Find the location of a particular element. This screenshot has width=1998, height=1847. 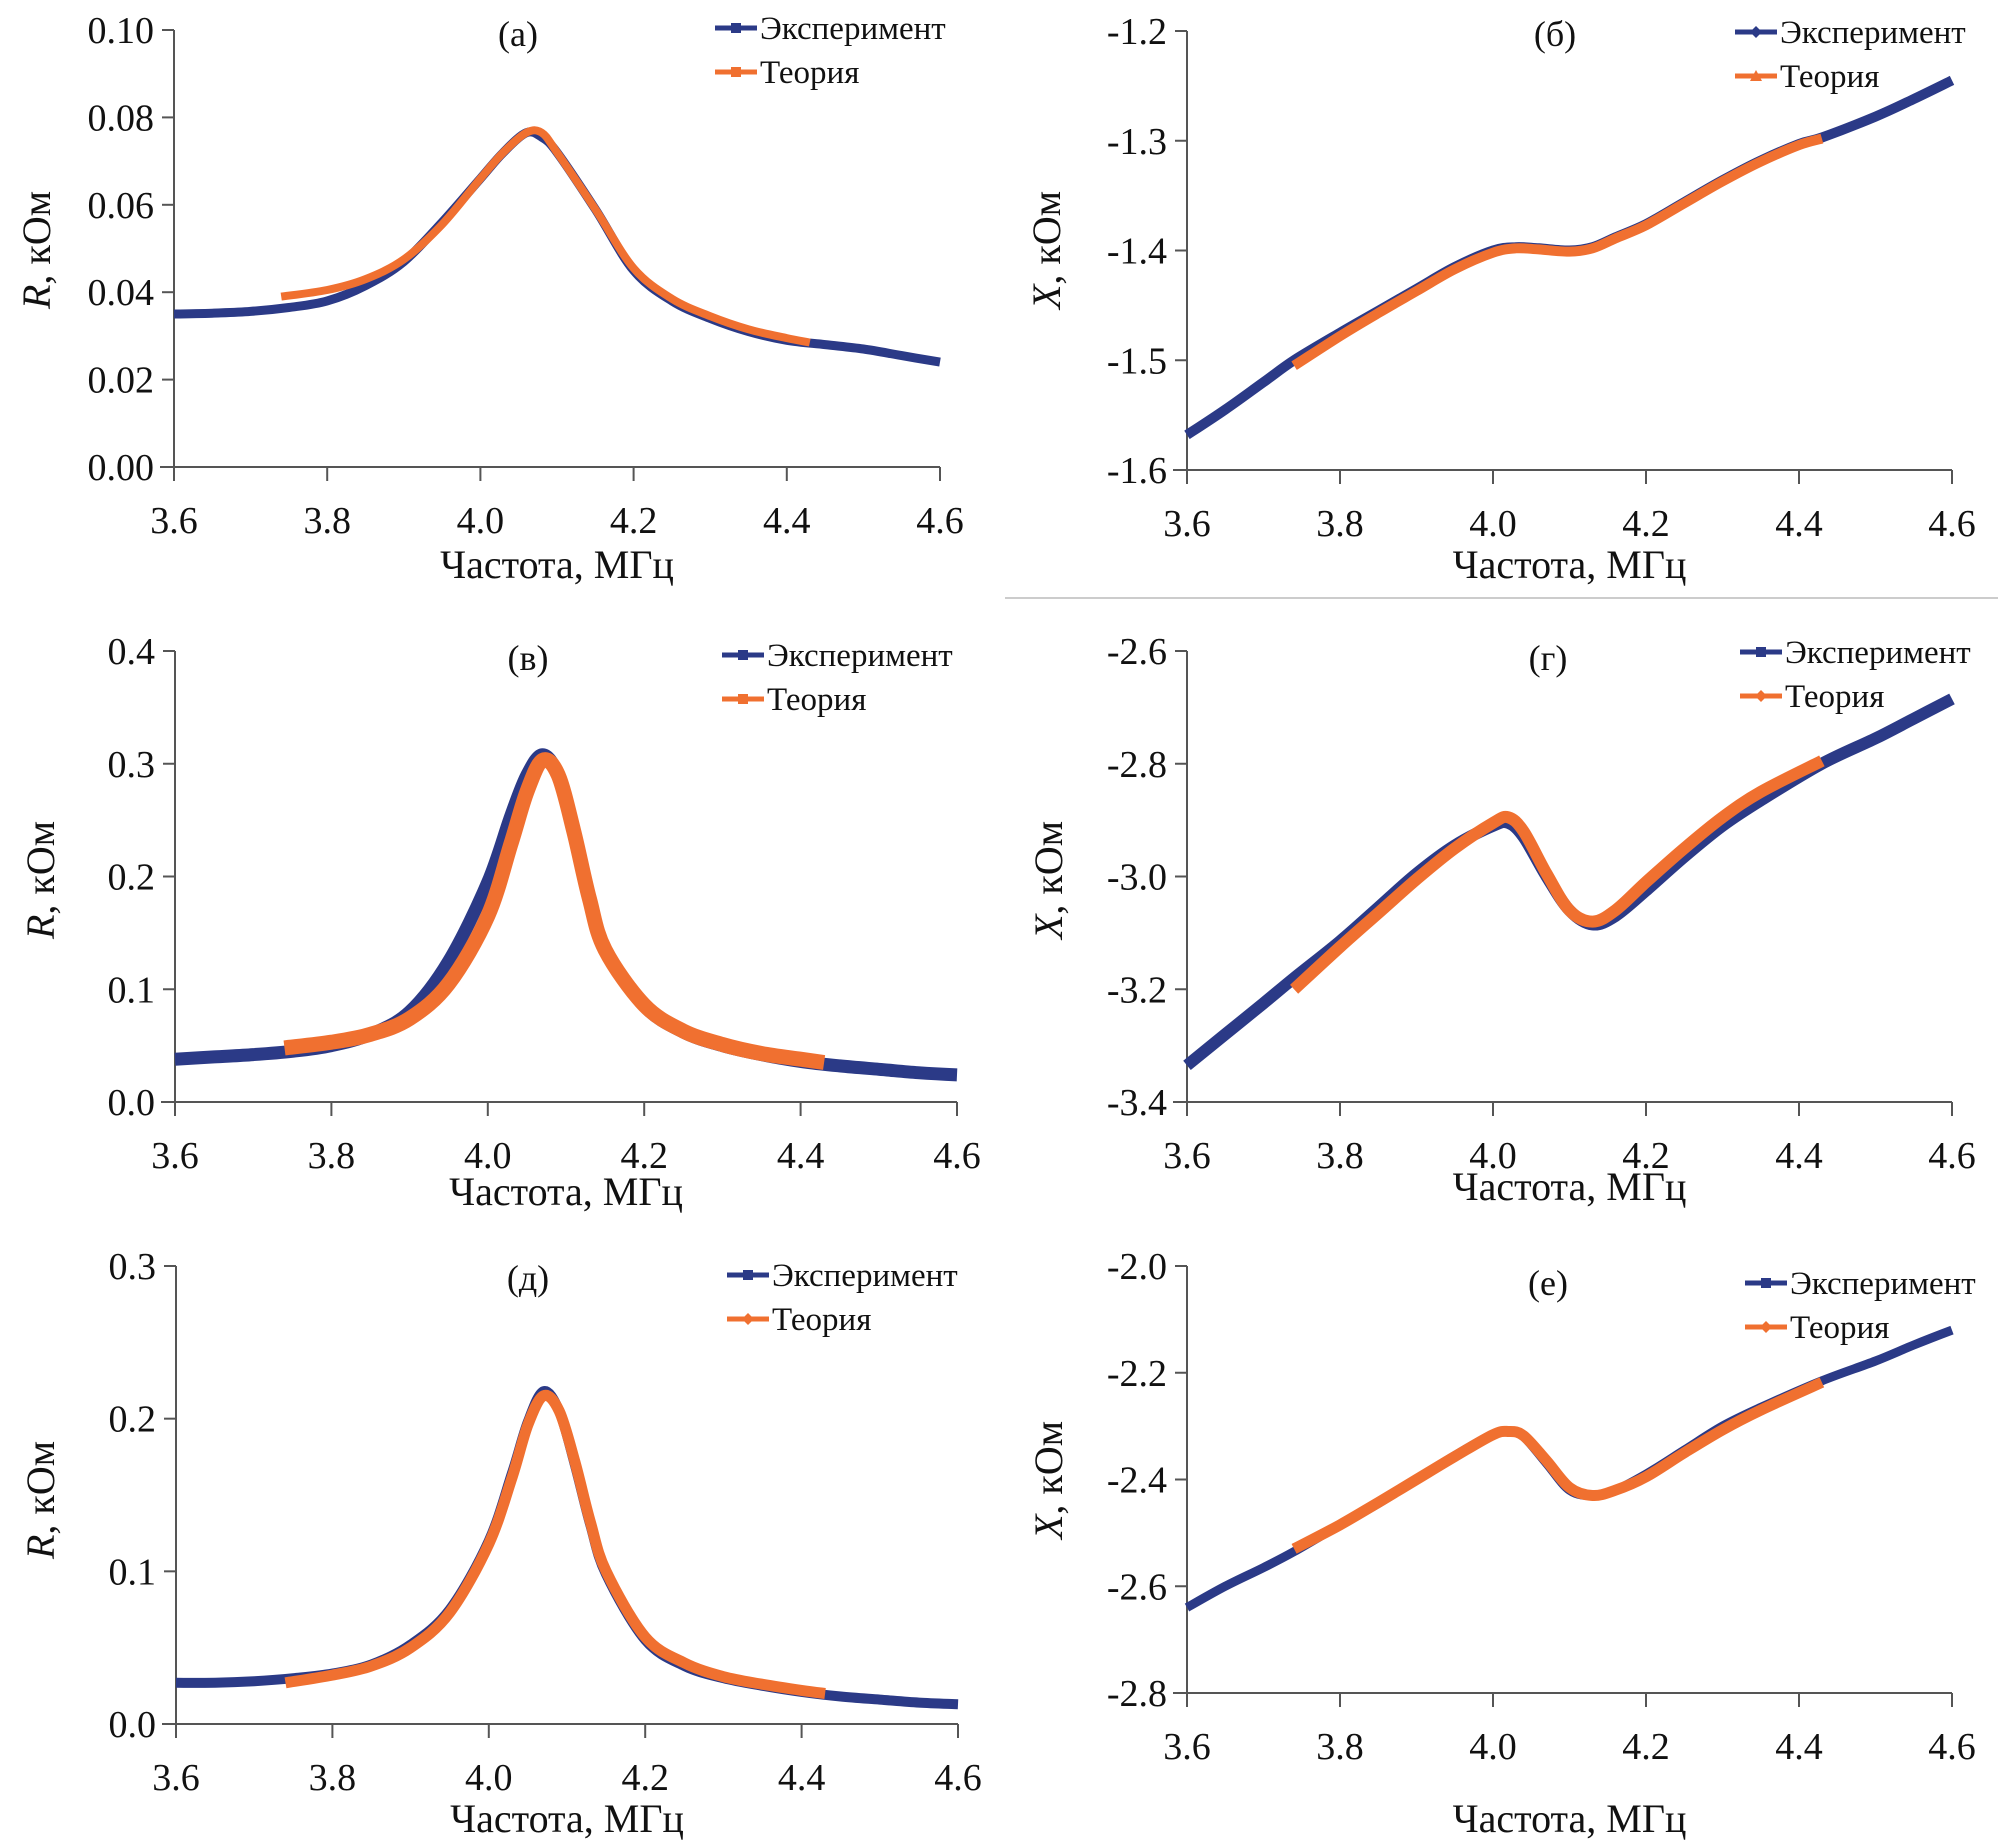

y-tick-label: -1.4 is located at coordinates (1137, 252).